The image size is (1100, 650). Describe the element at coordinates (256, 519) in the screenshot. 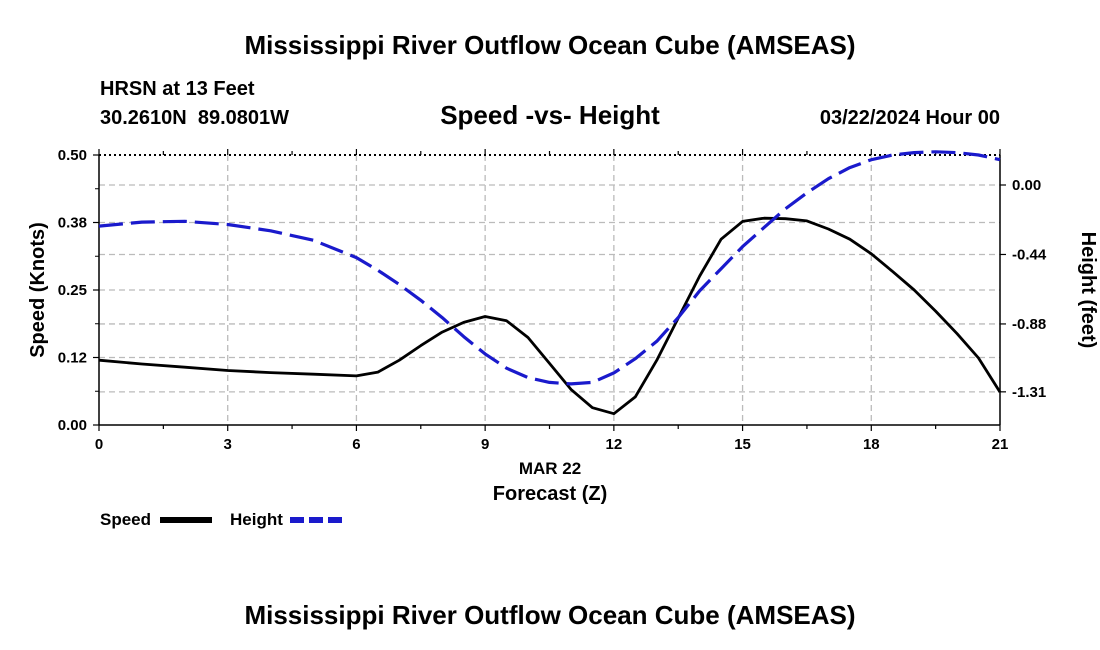

I see `legend-height-label: Height` at that location.